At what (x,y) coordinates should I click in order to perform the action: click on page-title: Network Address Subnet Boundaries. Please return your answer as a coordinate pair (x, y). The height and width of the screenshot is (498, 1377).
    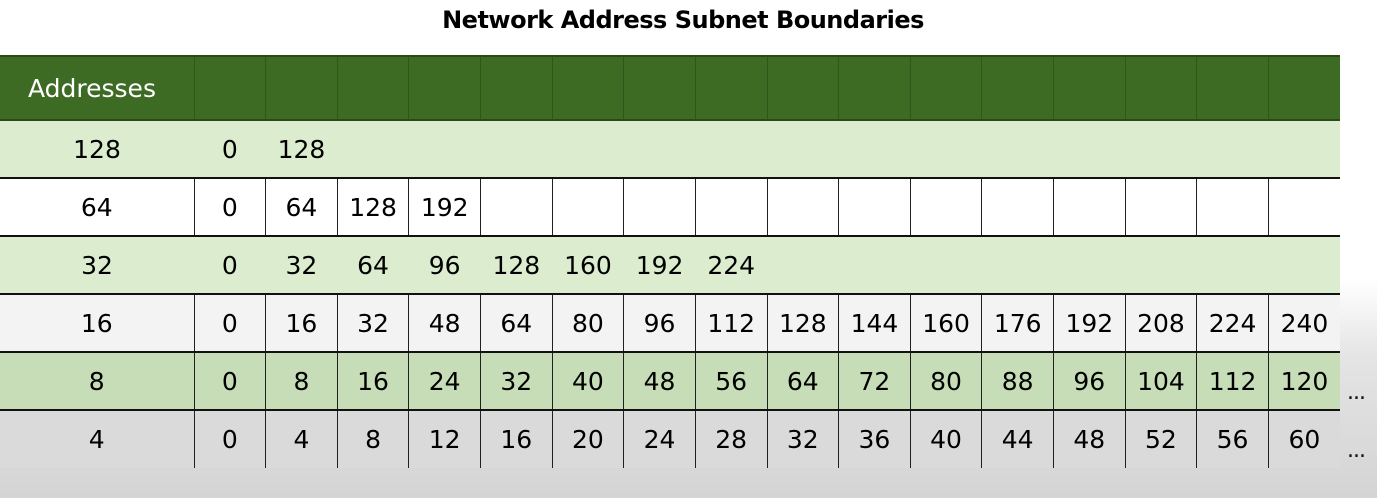
    Looking at the image, I should click on (683, 20).